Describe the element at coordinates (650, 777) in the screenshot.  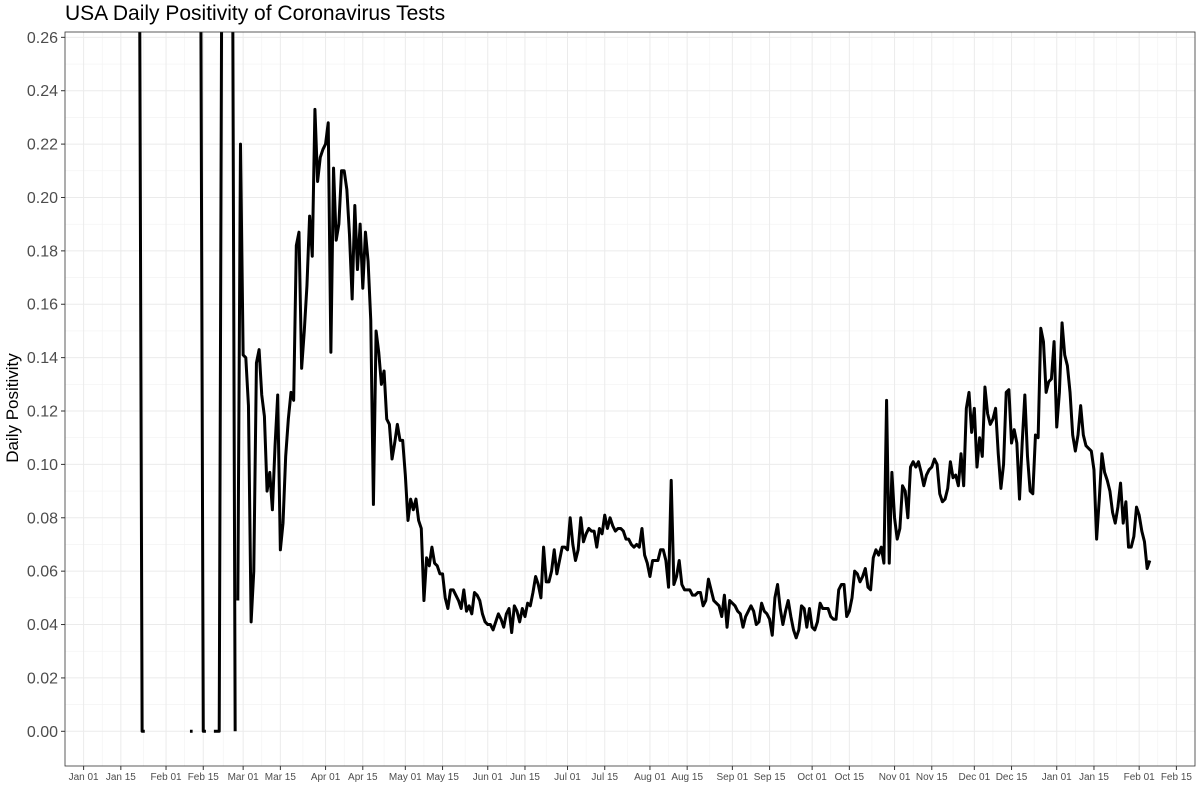
I see `x-tick-label: Aug 01` at that location.